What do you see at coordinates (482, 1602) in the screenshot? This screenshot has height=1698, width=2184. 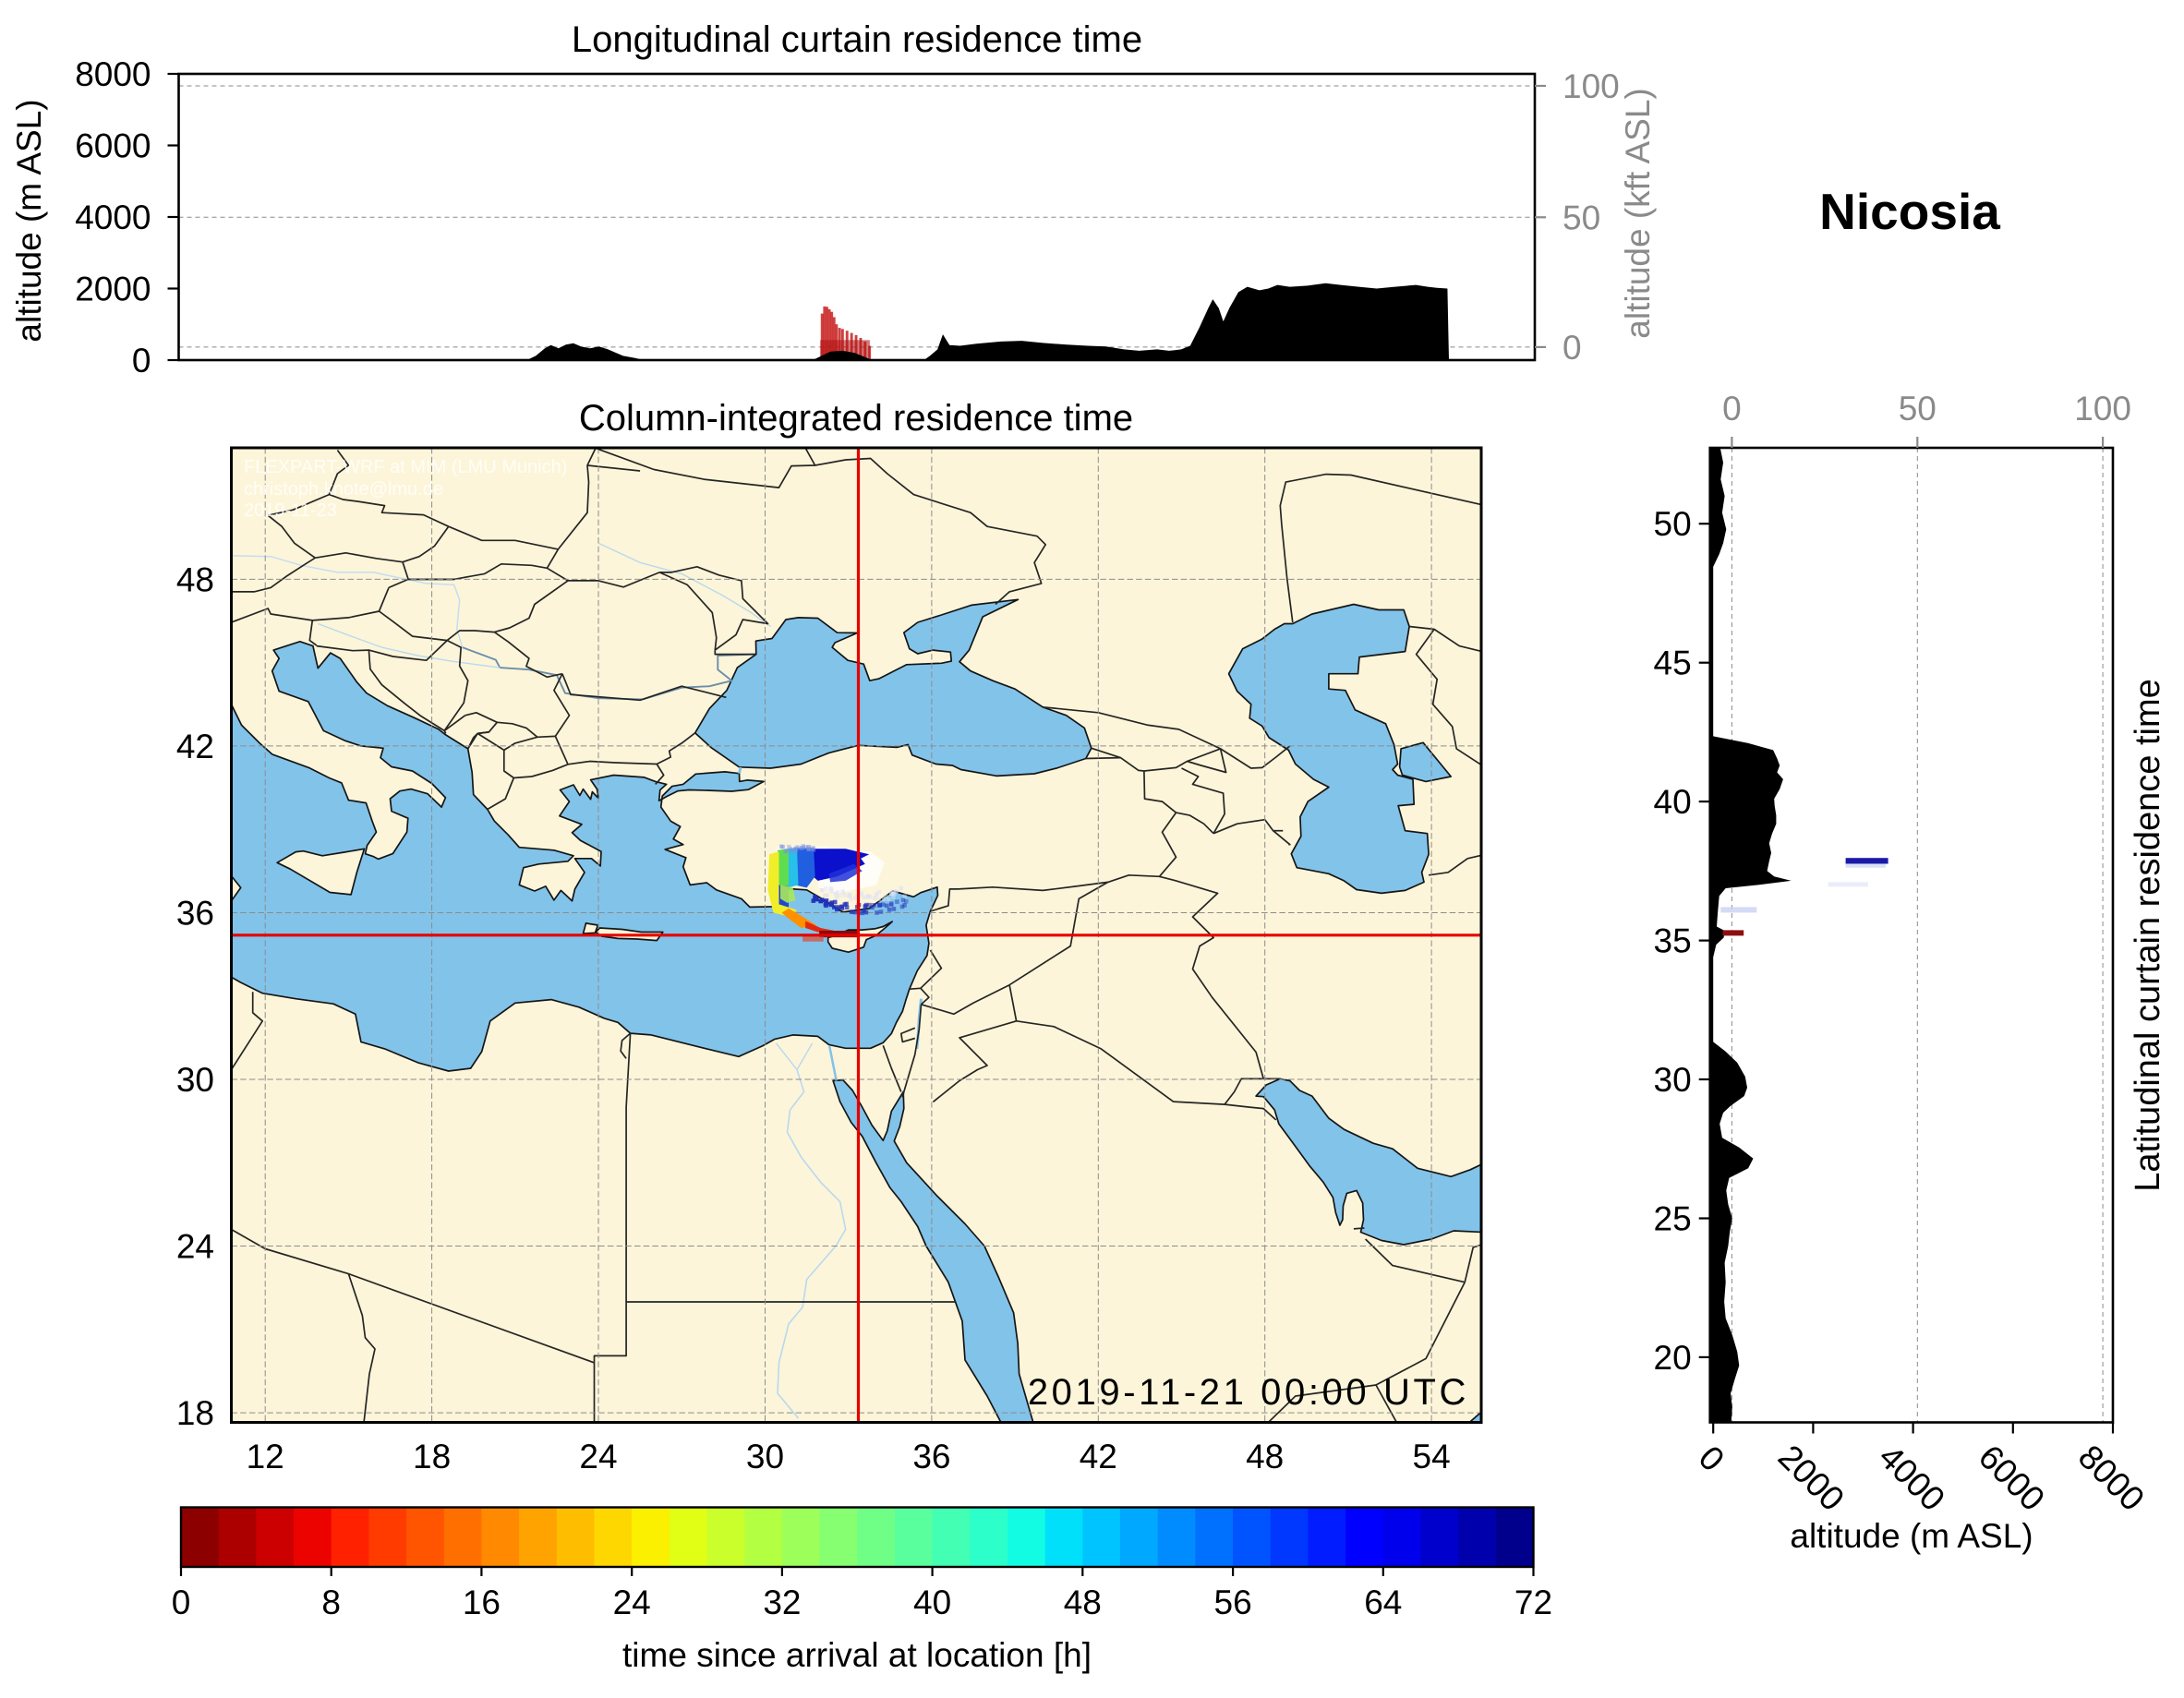 I see `svg-text: 16` at bounding box center [482, 1602].